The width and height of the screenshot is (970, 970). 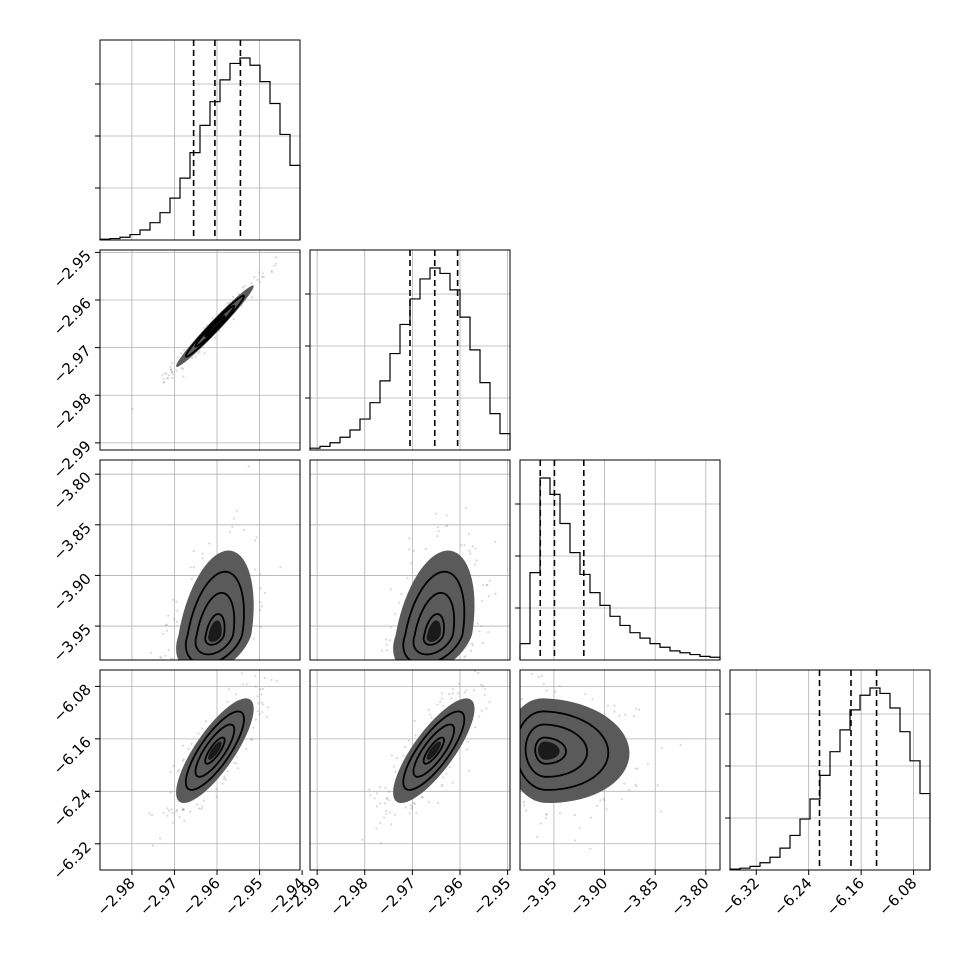 What do you see at coordinates (72, 411) in the screenshot?
I see `y-tick-label-1-1: −2.98` at bounding box center [72, 411].